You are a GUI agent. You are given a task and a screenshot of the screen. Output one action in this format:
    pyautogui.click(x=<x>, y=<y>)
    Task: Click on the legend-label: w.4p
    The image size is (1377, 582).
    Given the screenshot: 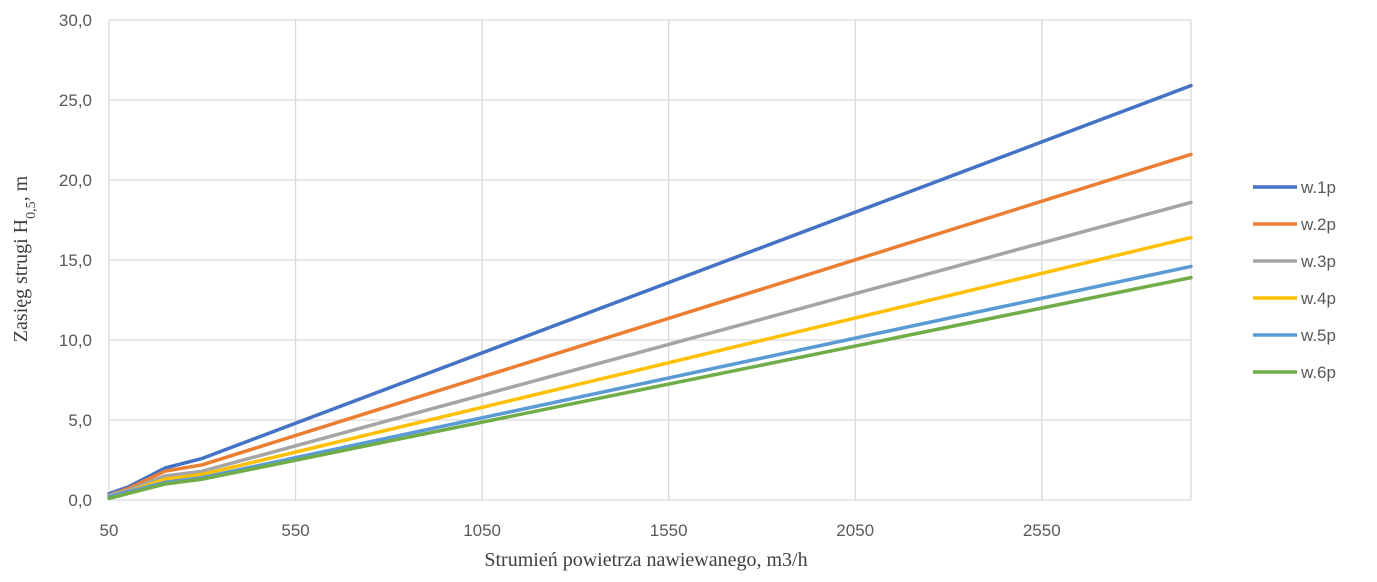 What is the action you would take?
    pyautogui.click(x=1318, y=298)
    